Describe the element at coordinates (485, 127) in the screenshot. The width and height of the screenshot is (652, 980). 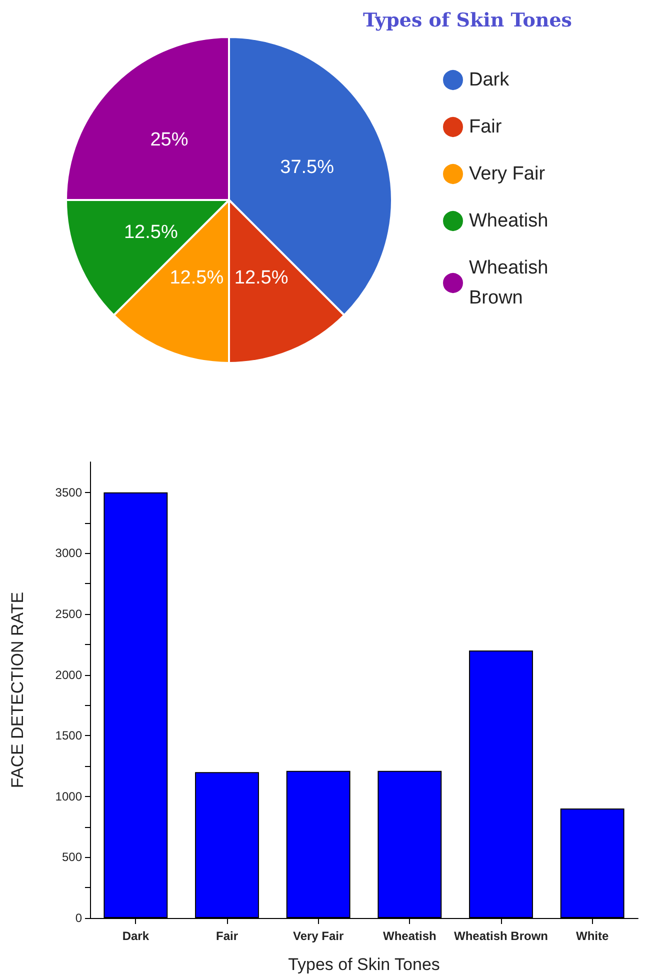
I see `legend-label: Fair` at that location.